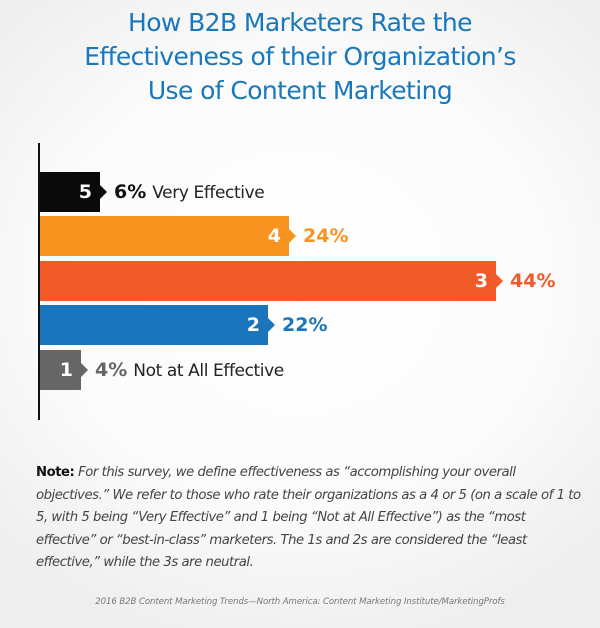 The height and width of the screenshot is (628, 600). What do you see at coordinates (271, 281) in the screenshot?
I see `bar-rating-3: 3` at bounding box center [271, 281].